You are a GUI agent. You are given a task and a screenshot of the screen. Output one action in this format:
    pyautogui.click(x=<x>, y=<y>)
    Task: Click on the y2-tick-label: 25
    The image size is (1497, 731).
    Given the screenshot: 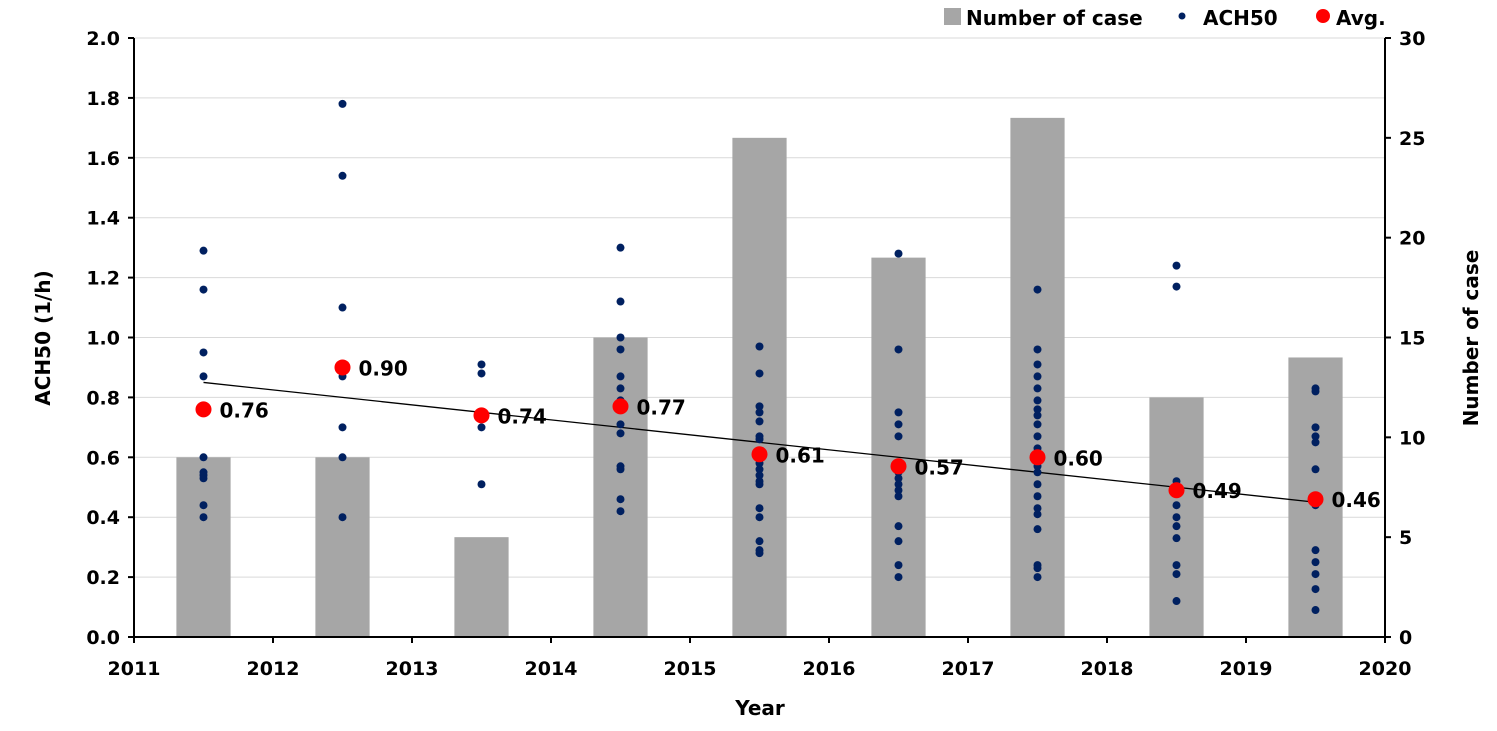 What is the action you would take?
    pyautogui.click(x=1412, y=139)
    